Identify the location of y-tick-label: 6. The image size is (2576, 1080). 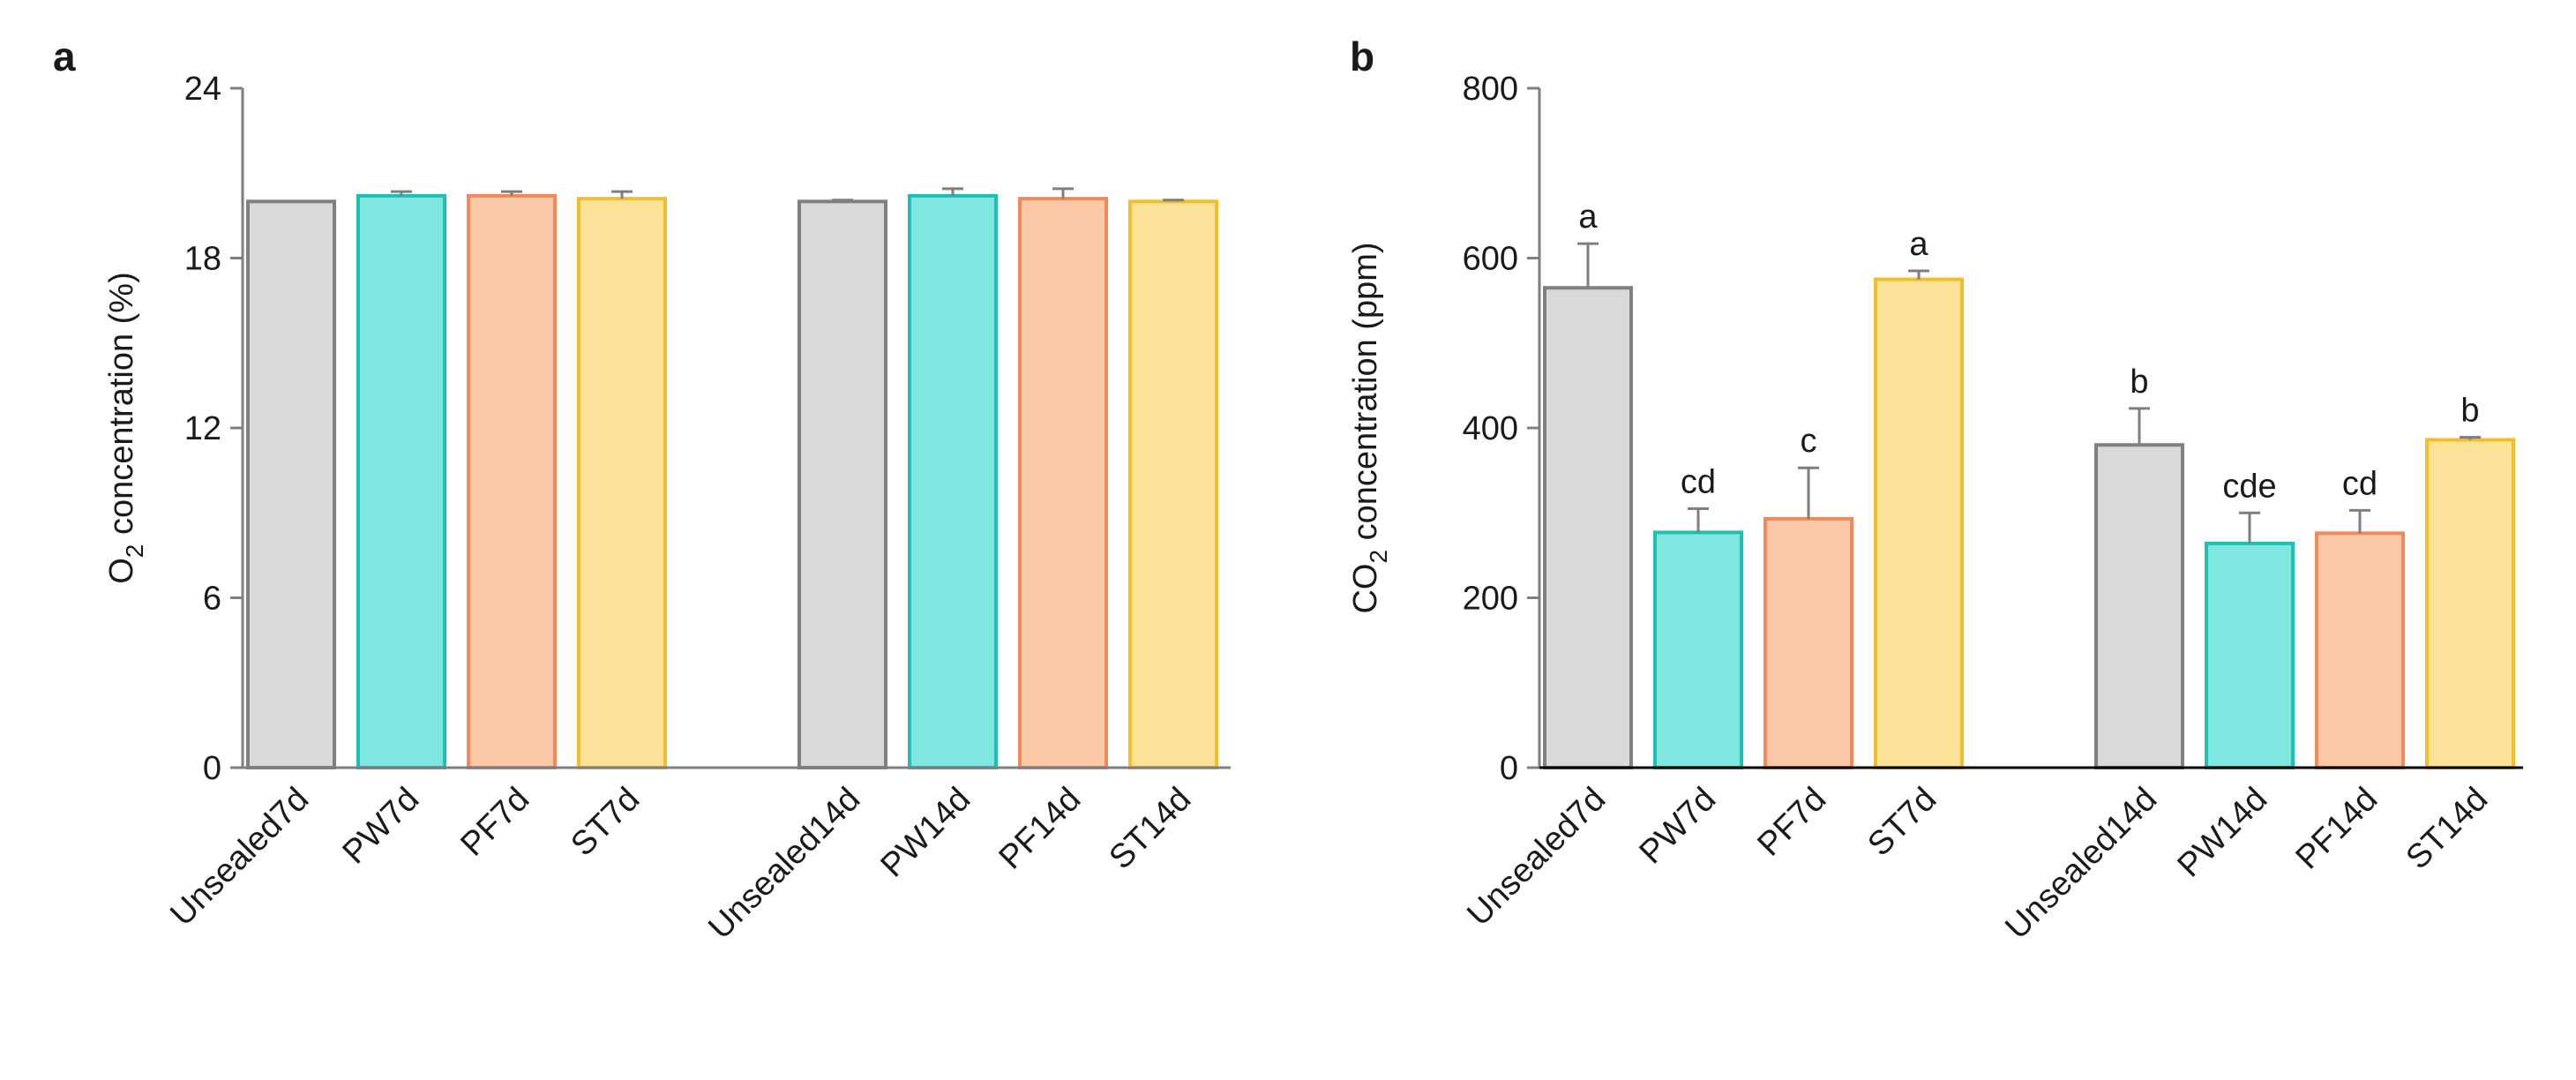
(212, 599).